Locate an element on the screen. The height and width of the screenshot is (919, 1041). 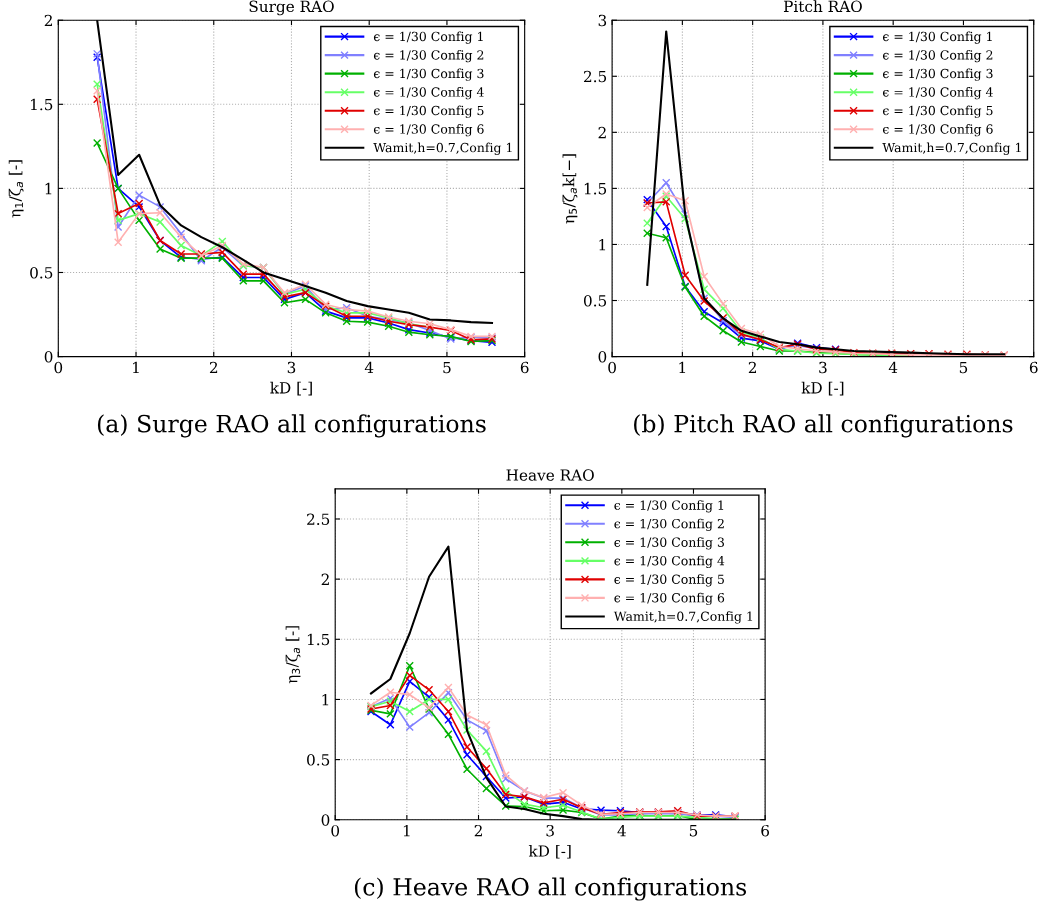
y-tick-label: 3 is located at coordinates (602, 20).